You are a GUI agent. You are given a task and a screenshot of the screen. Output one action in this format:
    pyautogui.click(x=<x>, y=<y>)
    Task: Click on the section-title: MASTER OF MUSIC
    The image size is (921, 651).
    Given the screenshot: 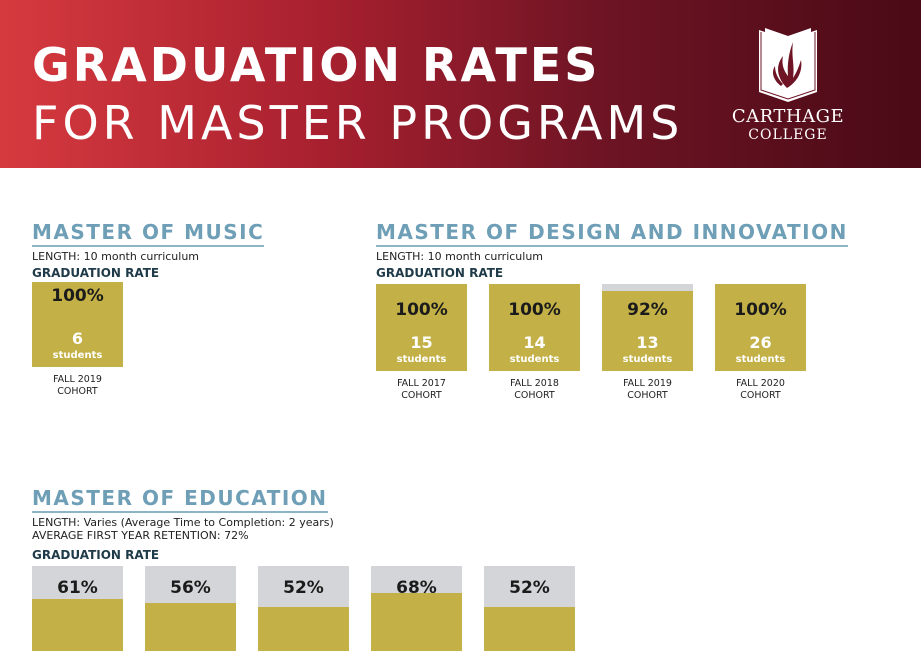 What is the action you would take?
    pyautogui.click(x=148, y=233)
    